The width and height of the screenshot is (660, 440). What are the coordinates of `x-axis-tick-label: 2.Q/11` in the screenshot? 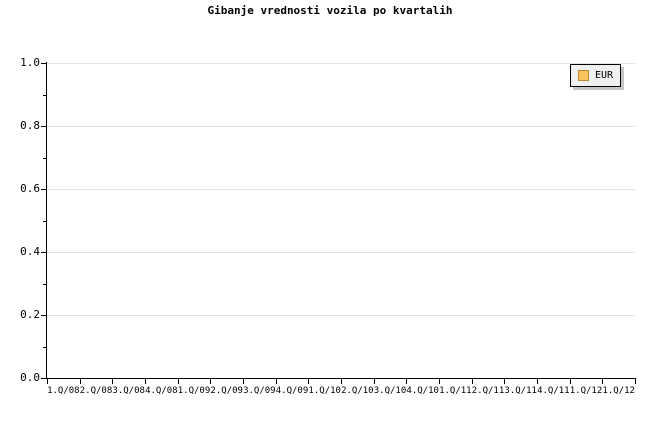 It's located at (488, 391).